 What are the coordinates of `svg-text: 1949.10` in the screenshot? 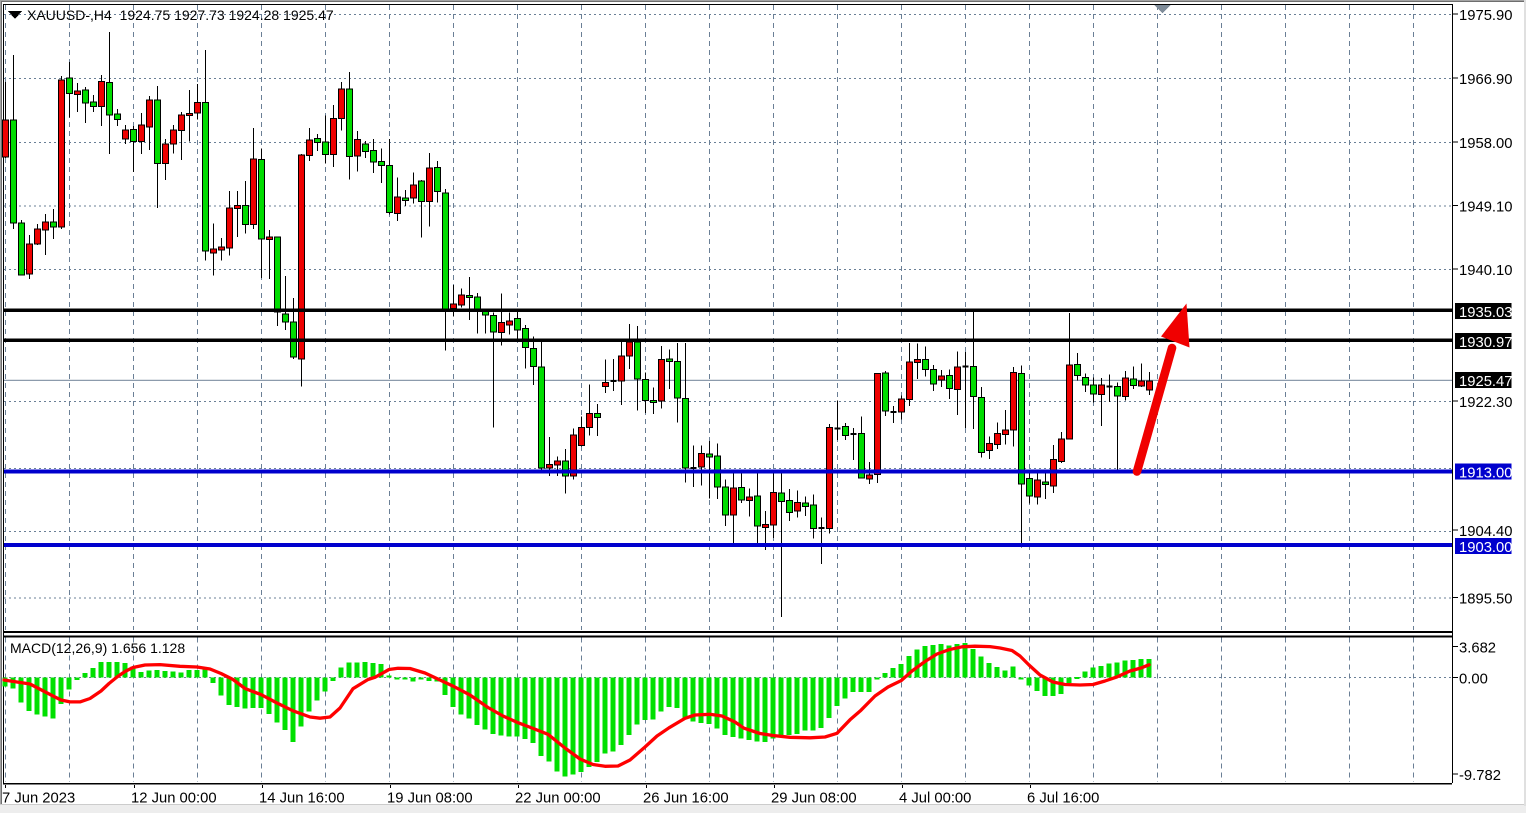 It's located at (1486, 208).